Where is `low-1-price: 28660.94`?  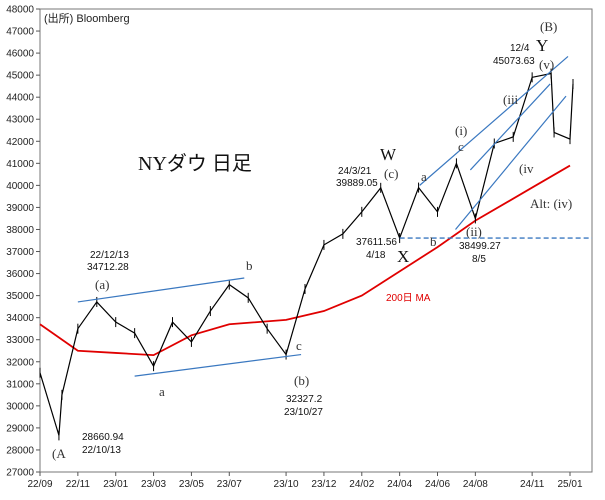 low-1-price: 28660.94 is located at coordinates (103, 437).